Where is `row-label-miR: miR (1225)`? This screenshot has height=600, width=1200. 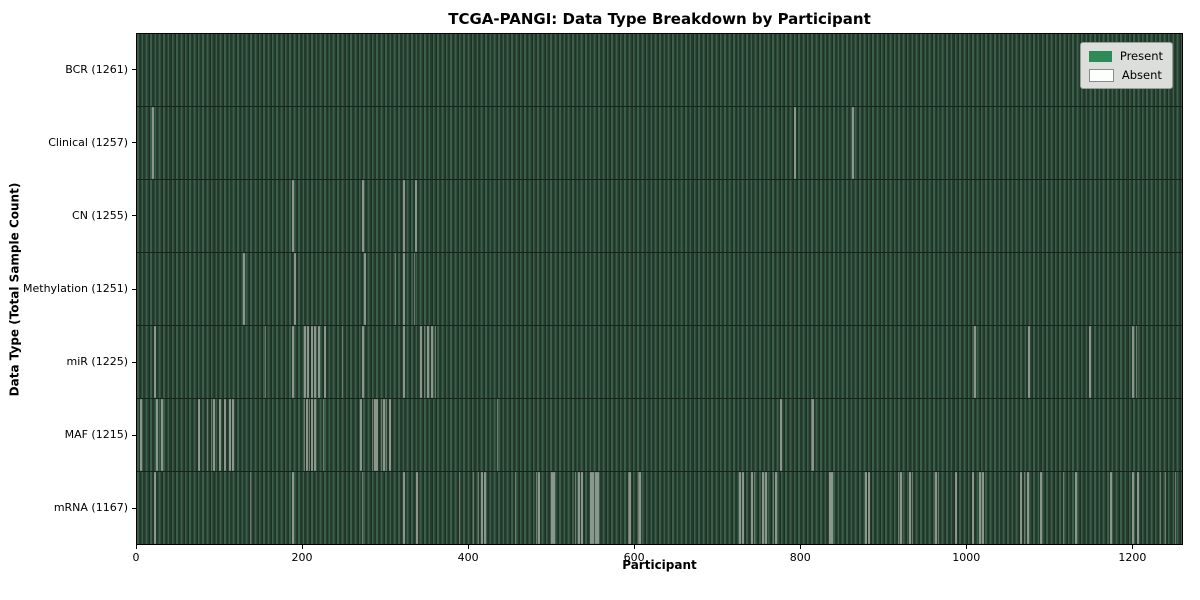 row-label-miR: miR (1225) is located at coordinates (97, 362).